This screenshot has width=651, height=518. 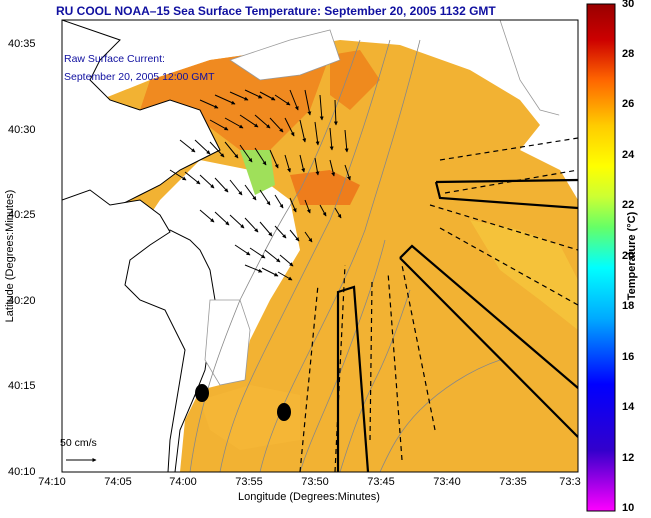 What do you see at coordinates (52, 482) in the screenshot?
I see `x-tick-label: 74:10` at bounding box center [52, 482].